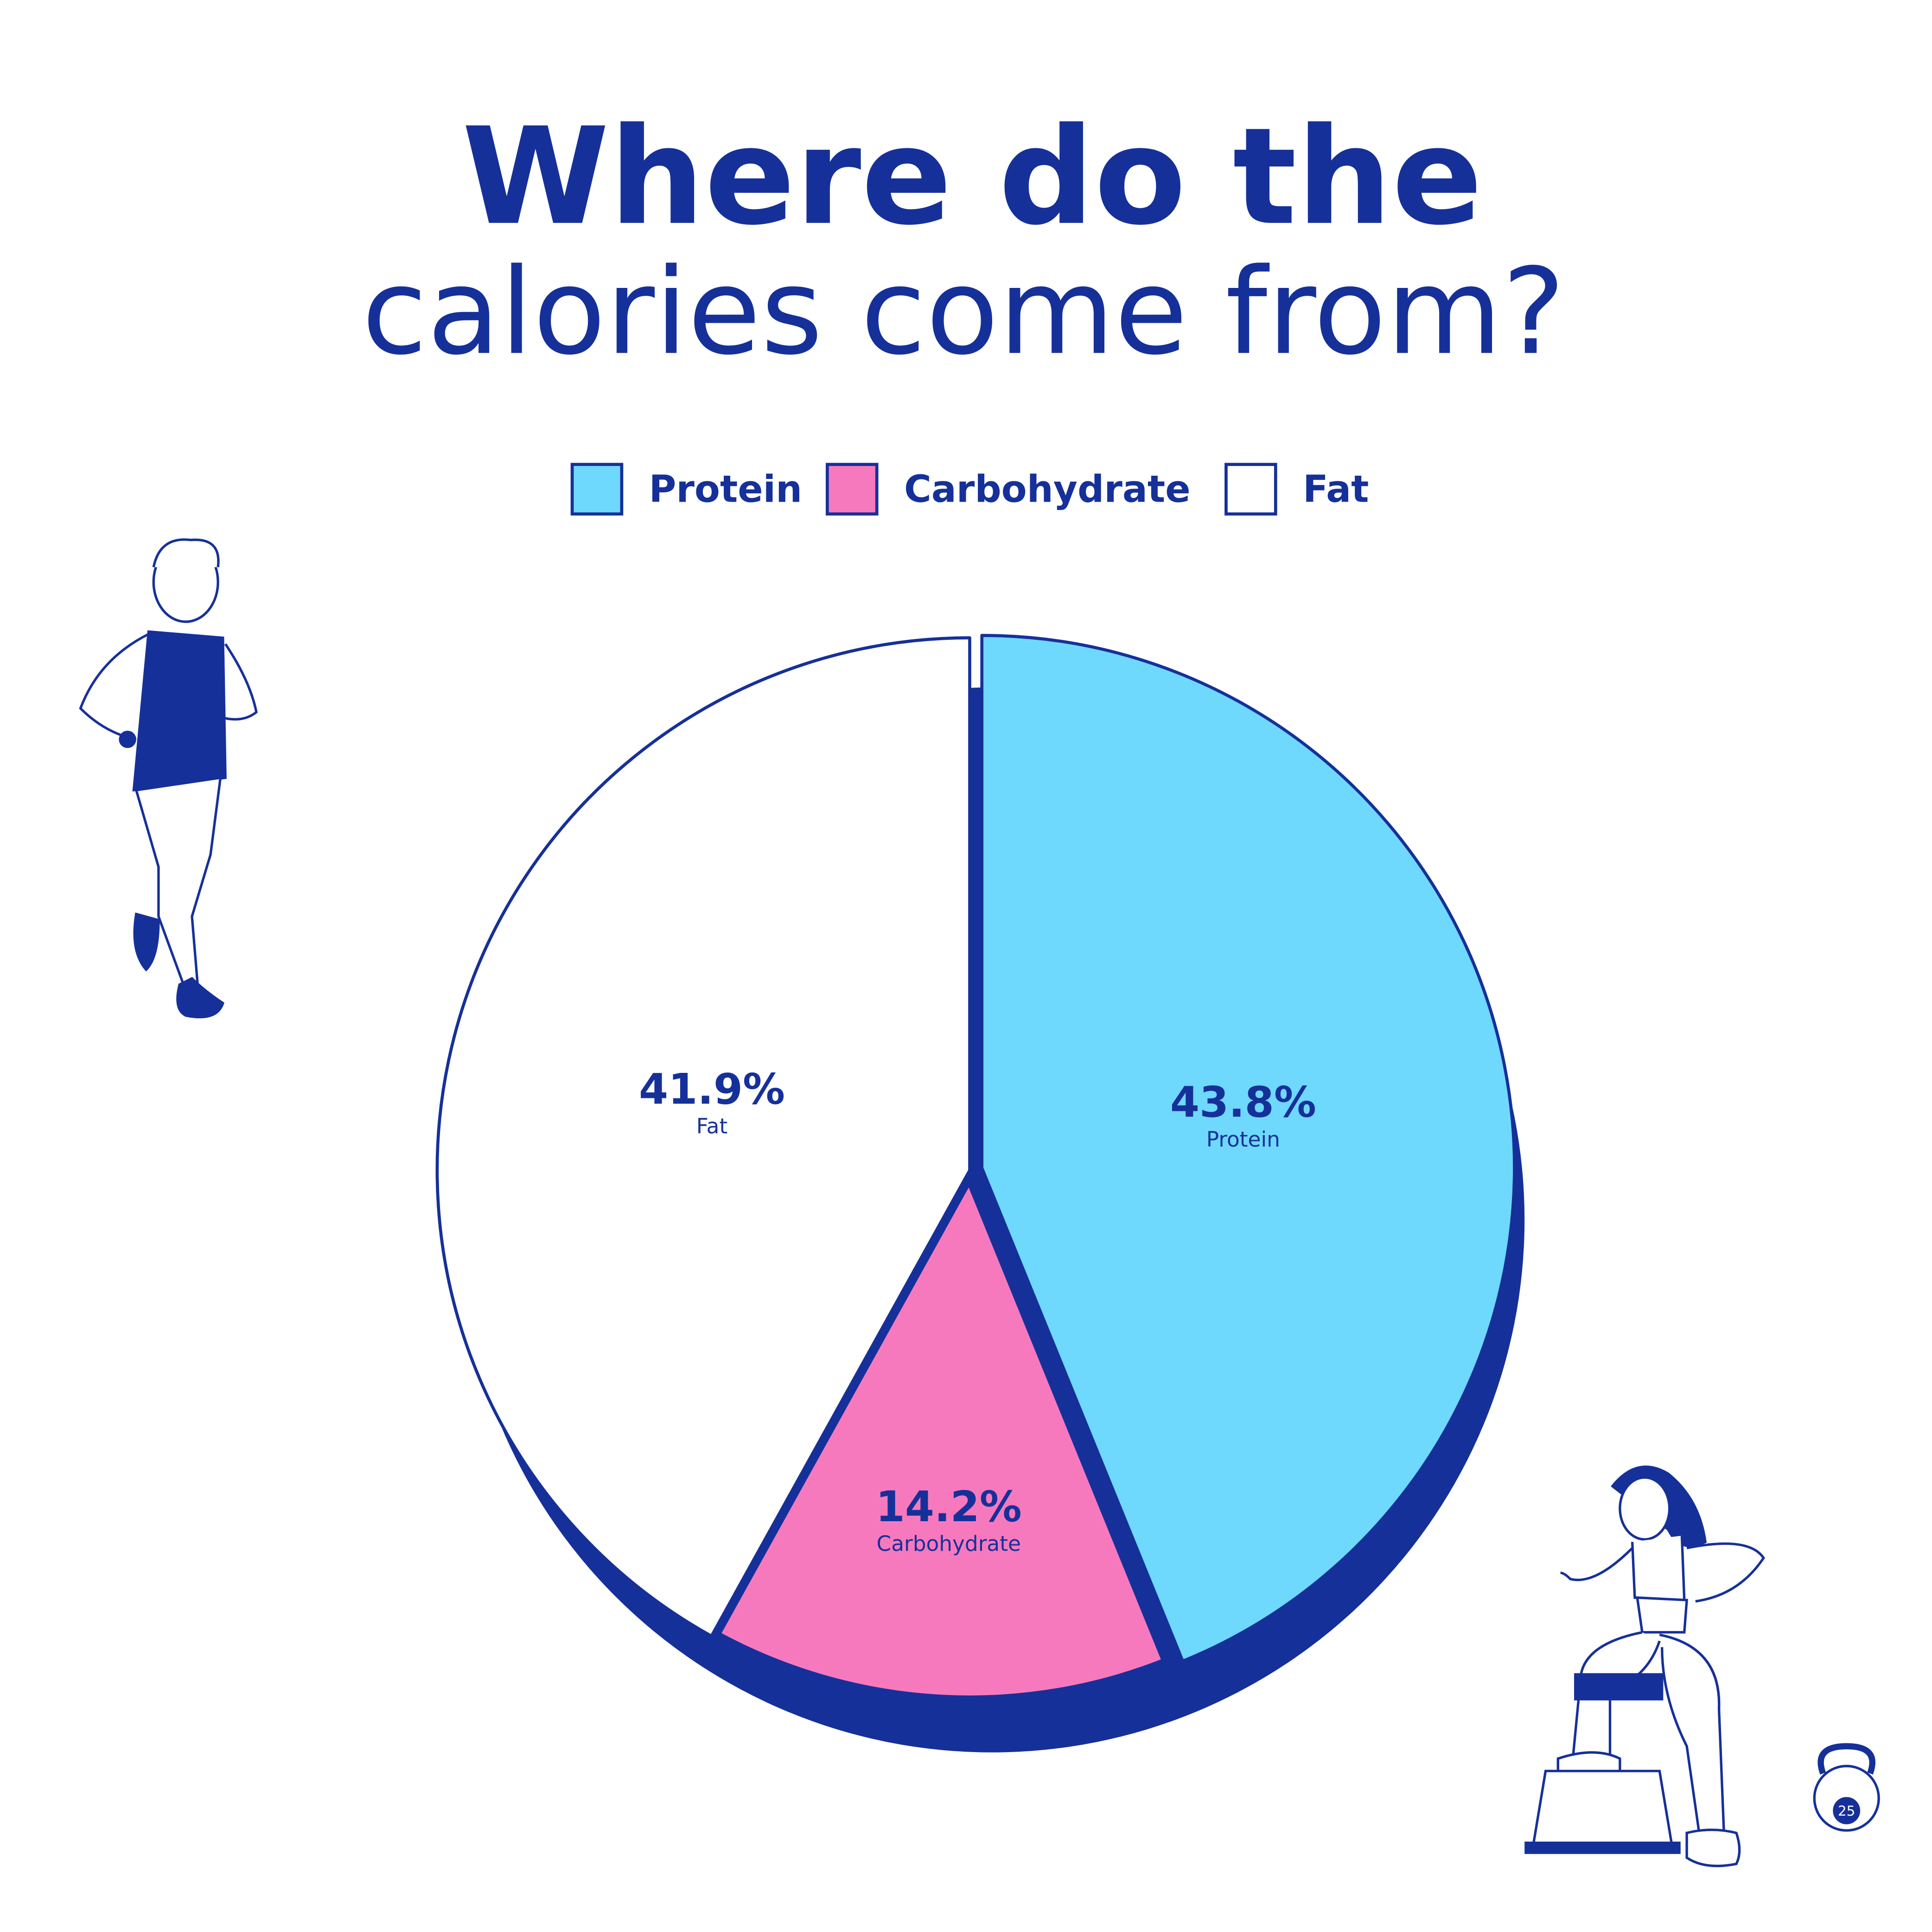 This screenshot has width=1932, height=1932. What do you see at coordinates (726, 488) in the screenshot?
I see `legend-label: Protein` at bounding box center [726, 488].